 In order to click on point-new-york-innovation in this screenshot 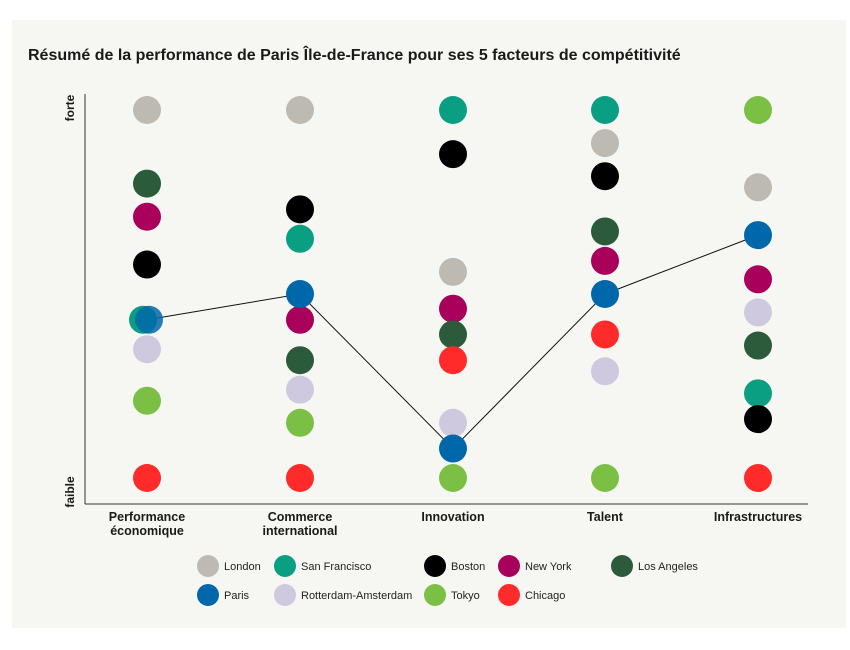, I will do `click(453, 308)`.